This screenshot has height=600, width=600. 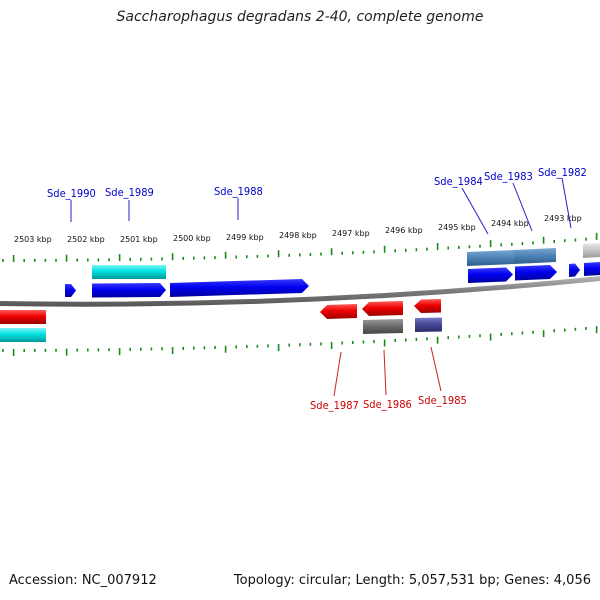 I want to click on gene-arrow-sde-1986, so click(x=382, y=308).